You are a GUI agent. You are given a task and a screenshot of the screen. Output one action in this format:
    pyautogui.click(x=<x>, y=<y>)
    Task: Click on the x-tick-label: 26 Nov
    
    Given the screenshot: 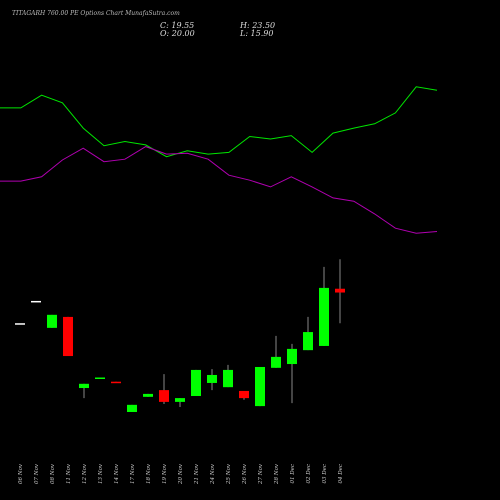 What is the action you would take?
    pyautogui.click(x=245, y=474)
    